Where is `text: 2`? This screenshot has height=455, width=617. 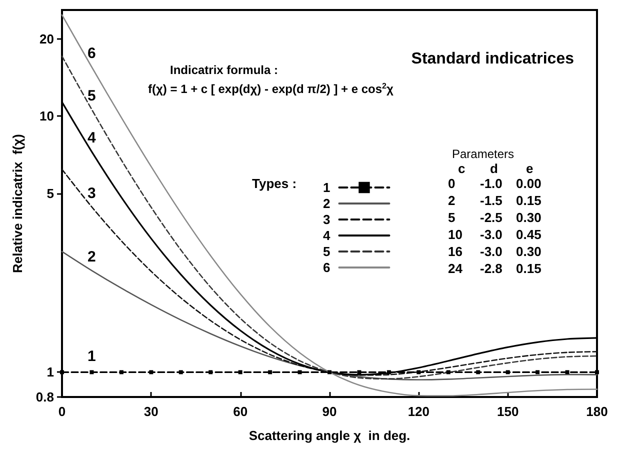 text: 2 is located at coordinates (92, 257).